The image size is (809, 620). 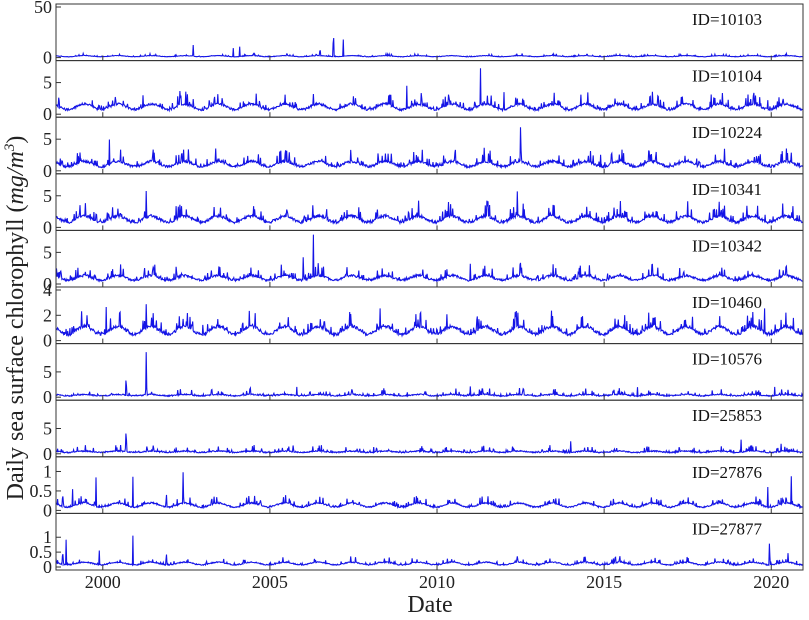 What do you see at coordinates (727, 132) in the screenshot?
I see `panel-id-label: ID=10224` at bounding box center [727, 132].